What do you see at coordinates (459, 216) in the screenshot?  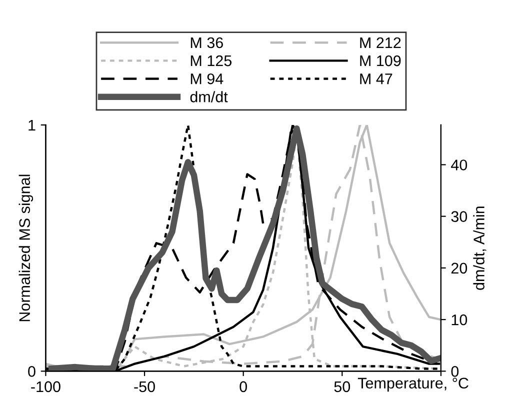 I see `y2-tick-label: 30` at bounding box center [459, 216].